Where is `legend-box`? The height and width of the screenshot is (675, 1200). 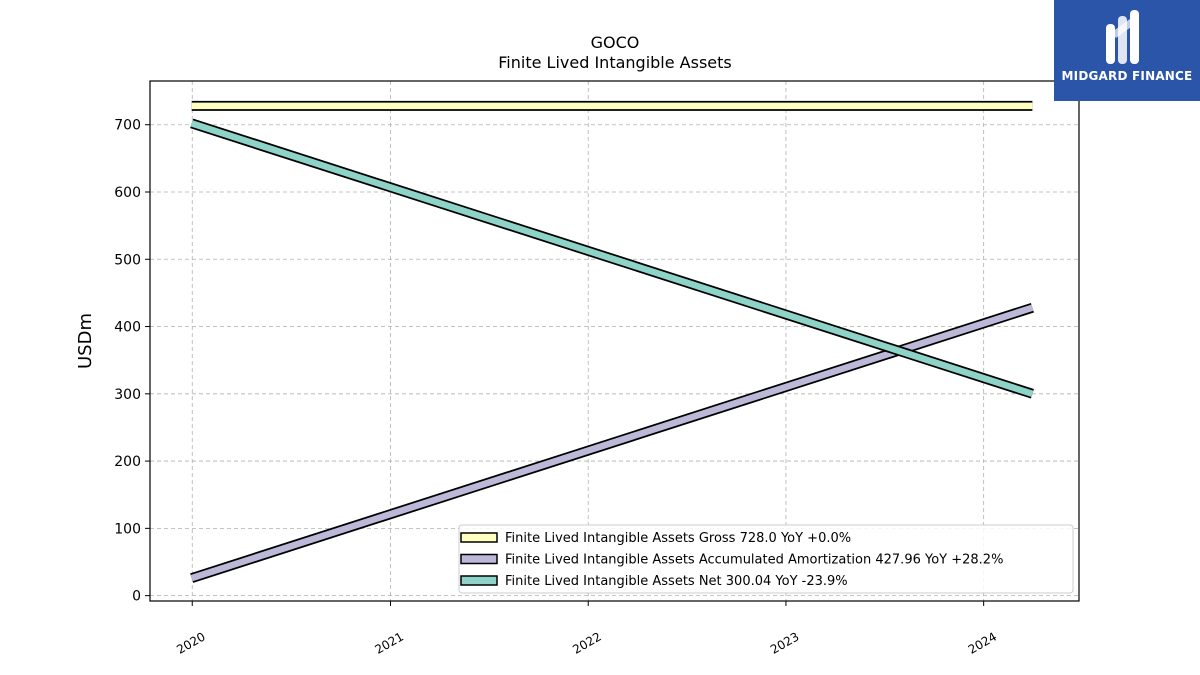
legend-box is located at coordinates (766, 559).